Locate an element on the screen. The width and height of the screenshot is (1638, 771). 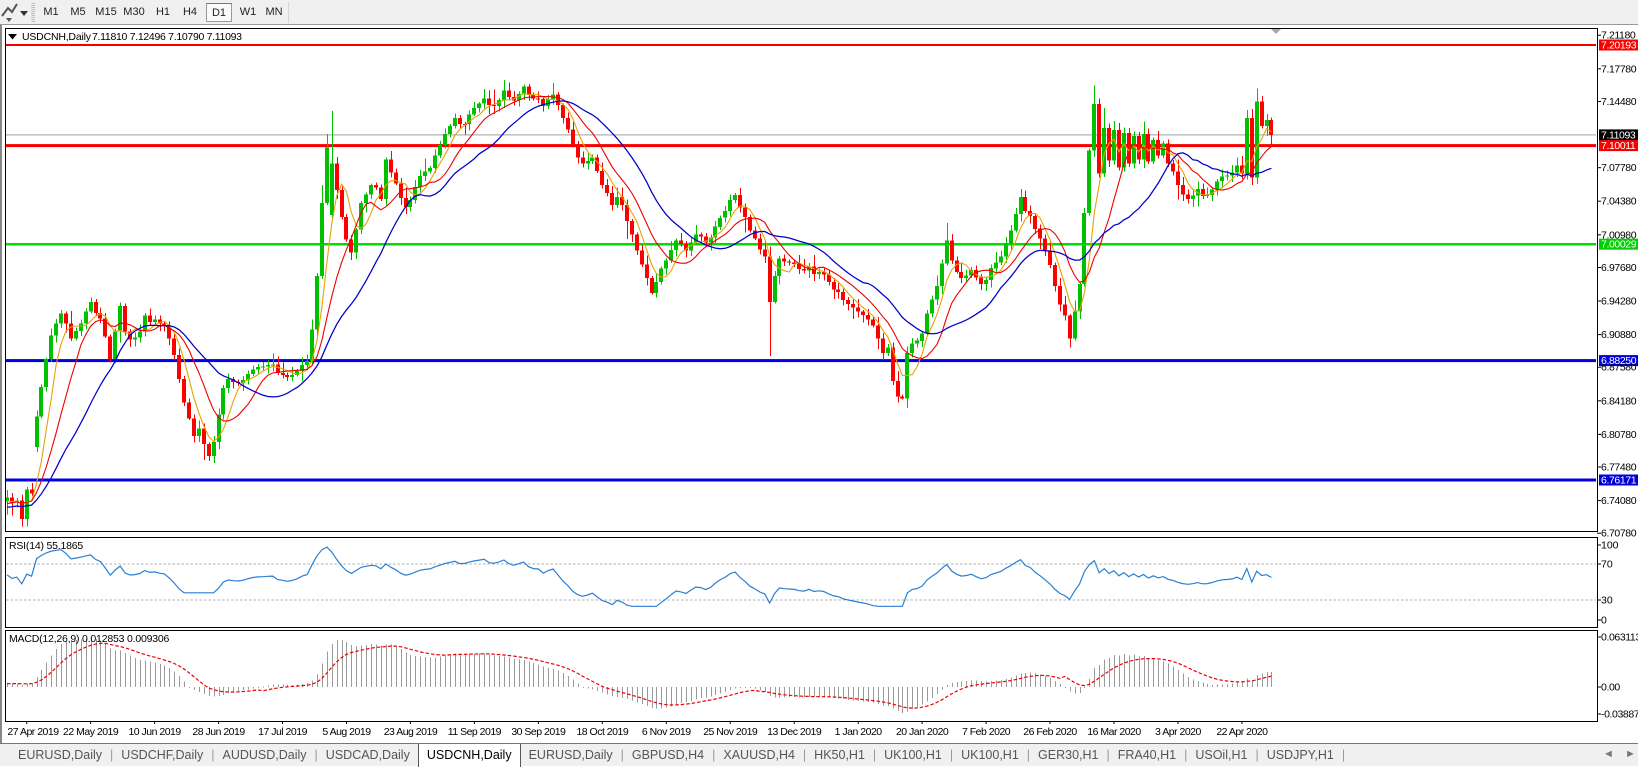
svg-text: 7.00029 is located at coordinates (1619, 245).